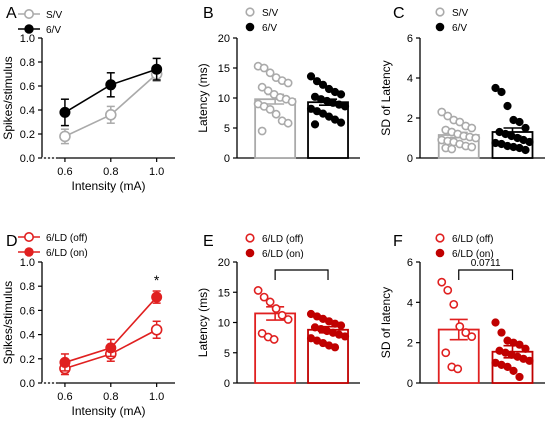  I want to click on y-axis-label: SD of latency, so click(386, 322).